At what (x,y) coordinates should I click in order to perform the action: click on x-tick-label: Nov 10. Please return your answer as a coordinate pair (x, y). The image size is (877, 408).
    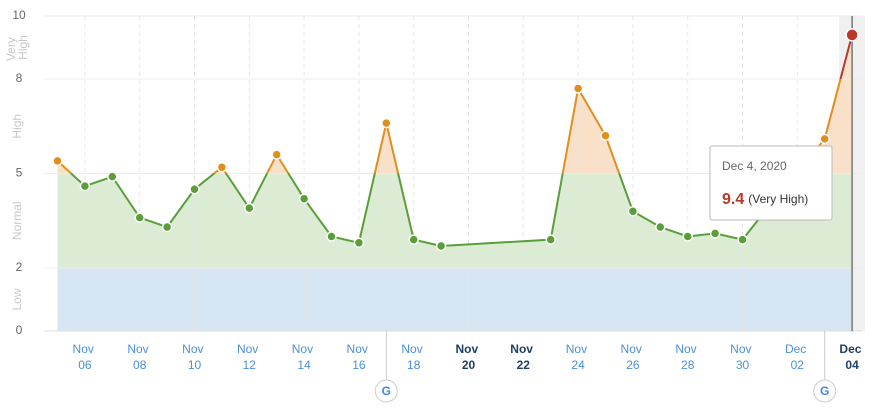
    Looking at the image, I should click on (194, 357).